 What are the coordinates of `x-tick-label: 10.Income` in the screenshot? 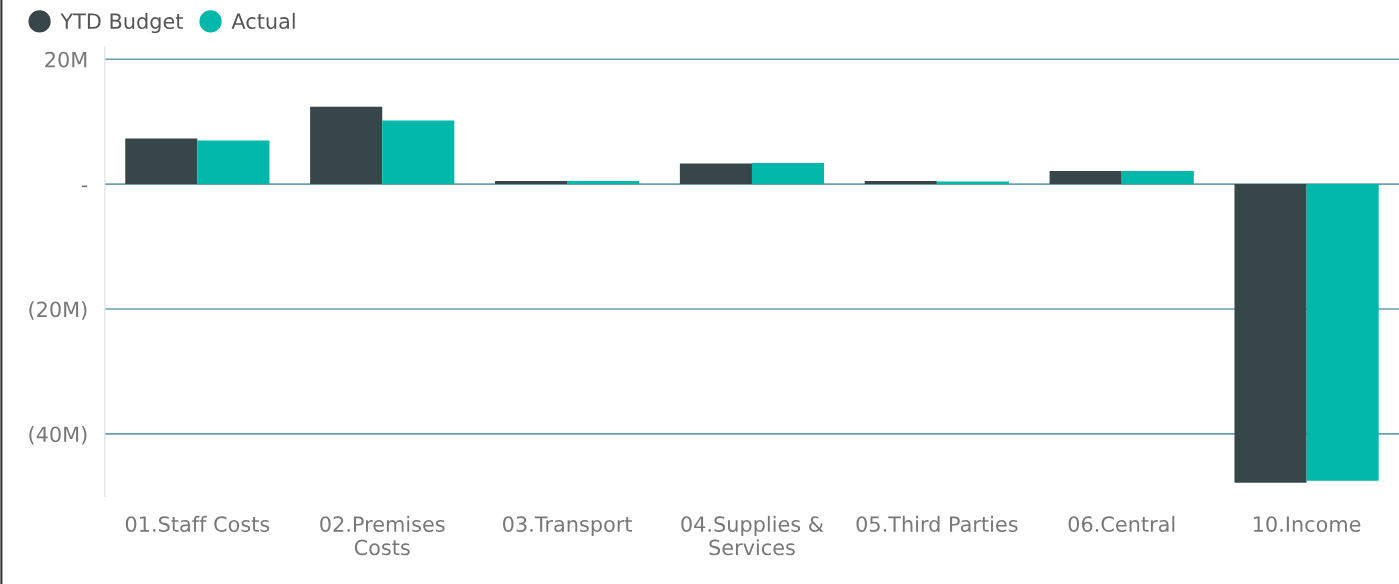 It's located at (1307, 524).